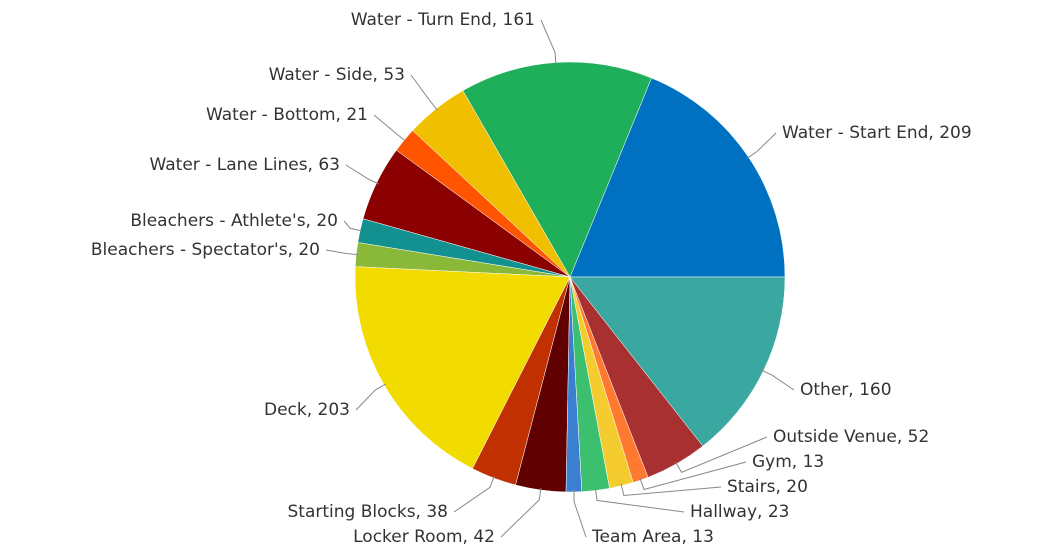 The width and height of the screenshot is (1043, 554). What do you see at coordinates (245, 165) in the screenshot?
I see `data-label: Water - Lane Lines, 63` at bounding box center [245, 165].